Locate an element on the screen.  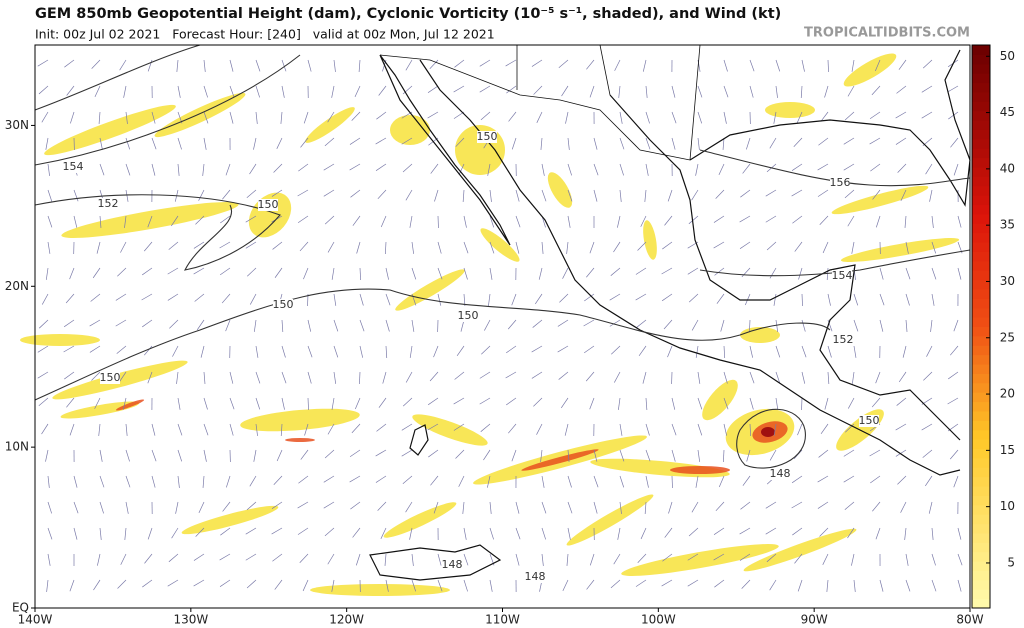
contour is located at coordinates (771, 438).